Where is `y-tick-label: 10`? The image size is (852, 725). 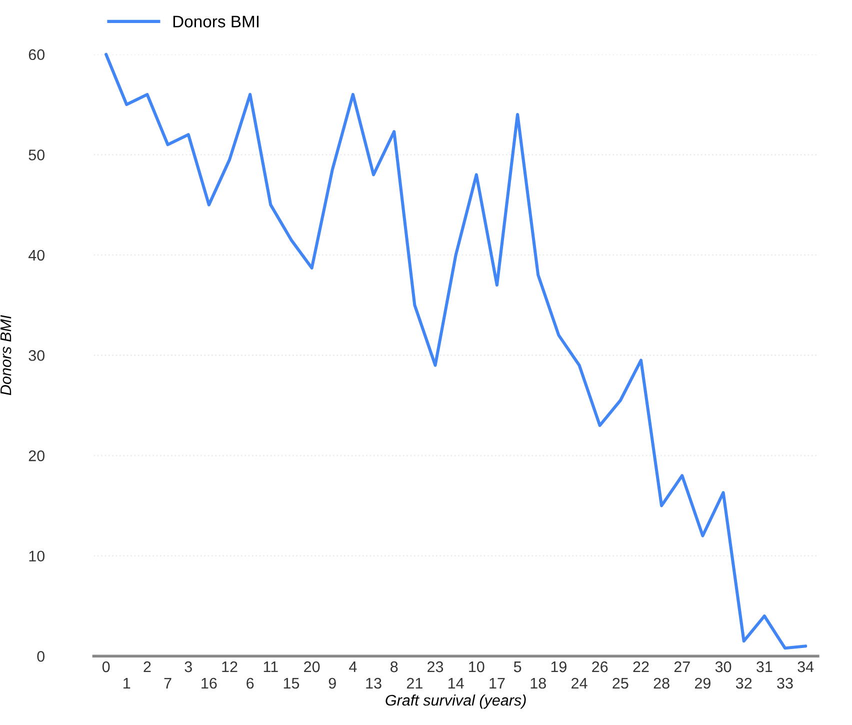
y-tick-label: 10 is located at coordinates (37, 556).